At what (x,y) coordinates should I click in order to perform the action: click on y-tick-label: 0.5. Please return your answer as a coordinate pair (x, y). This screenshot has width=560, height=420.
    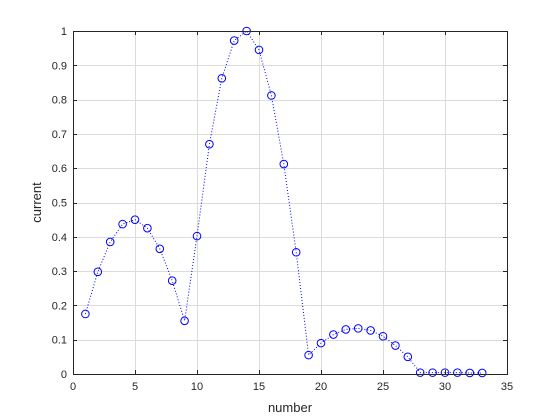
    Looking at the image, I should click on (59, 204).